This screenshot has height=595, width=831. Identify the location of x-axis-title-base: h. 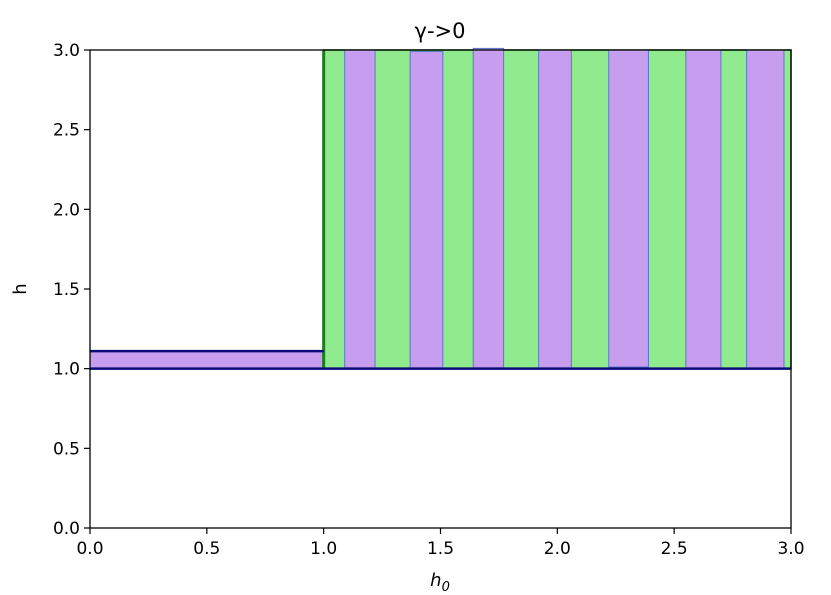
(435, 580).